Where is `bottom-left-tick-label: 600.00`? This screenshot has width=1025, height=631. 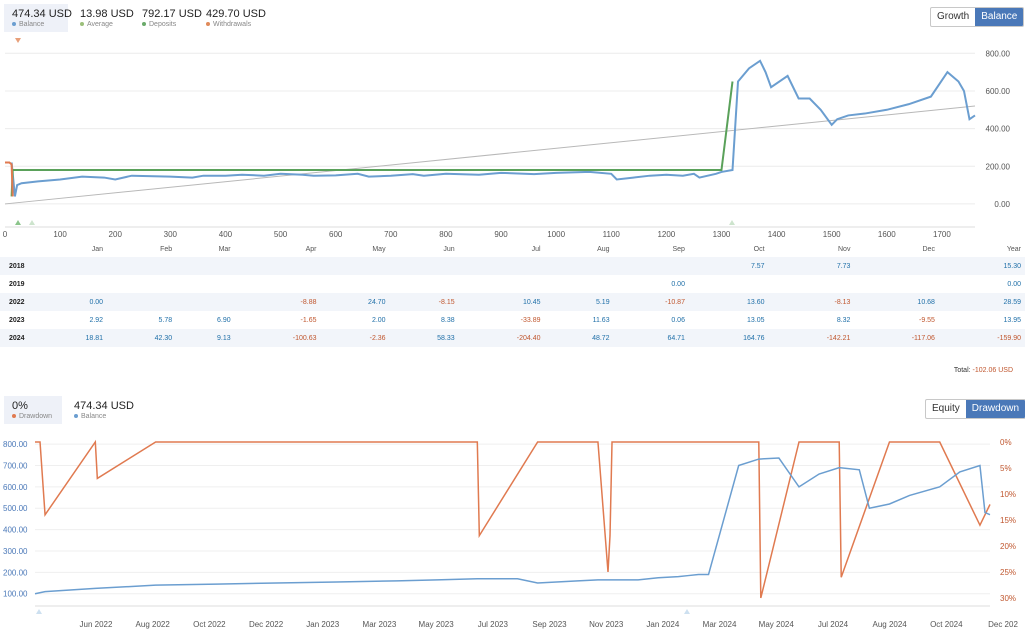
bottom-left-tick-label: 600.00 is located at coordinates (15, 487).